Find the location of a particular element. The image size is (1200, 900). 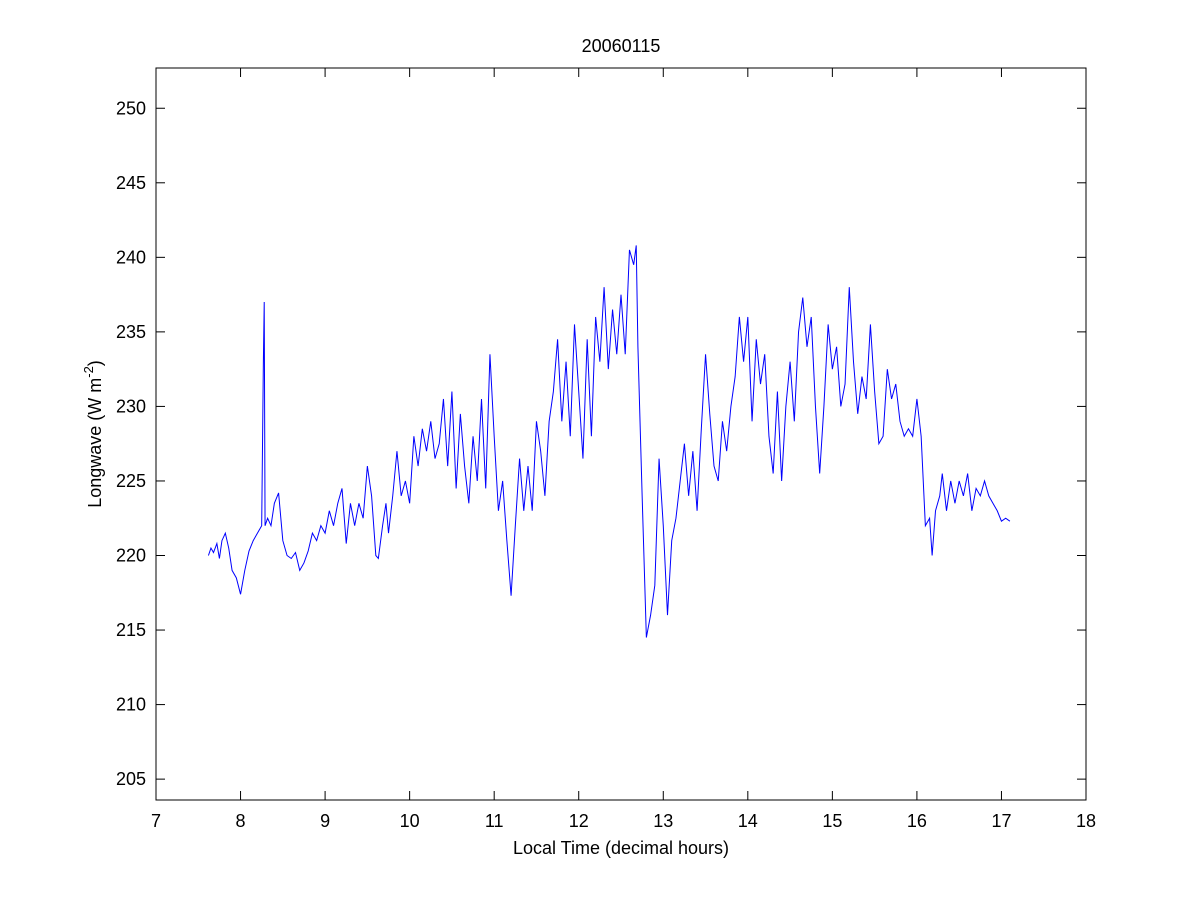

y-tick-label: 250 is located at coordinates (131, 108).